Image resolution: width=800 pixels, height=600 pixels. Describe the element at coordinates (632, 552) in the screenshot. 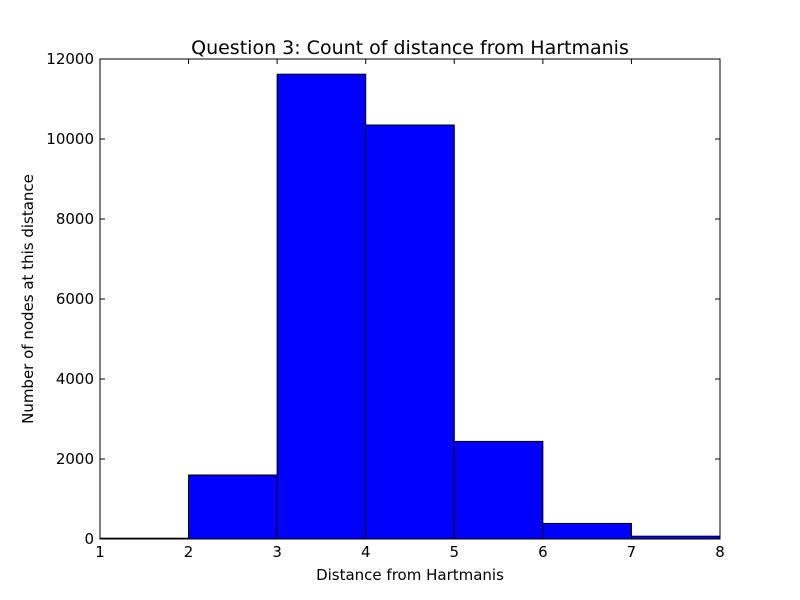

I see `x-tick-label: 7` at that location.